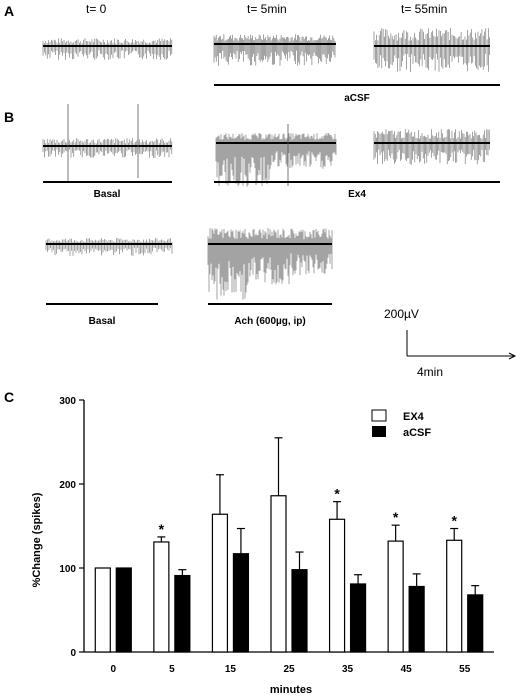 The width and height of the screenshot is (520, 695). I want to click on panel-b-label: B, so click(9, 117).